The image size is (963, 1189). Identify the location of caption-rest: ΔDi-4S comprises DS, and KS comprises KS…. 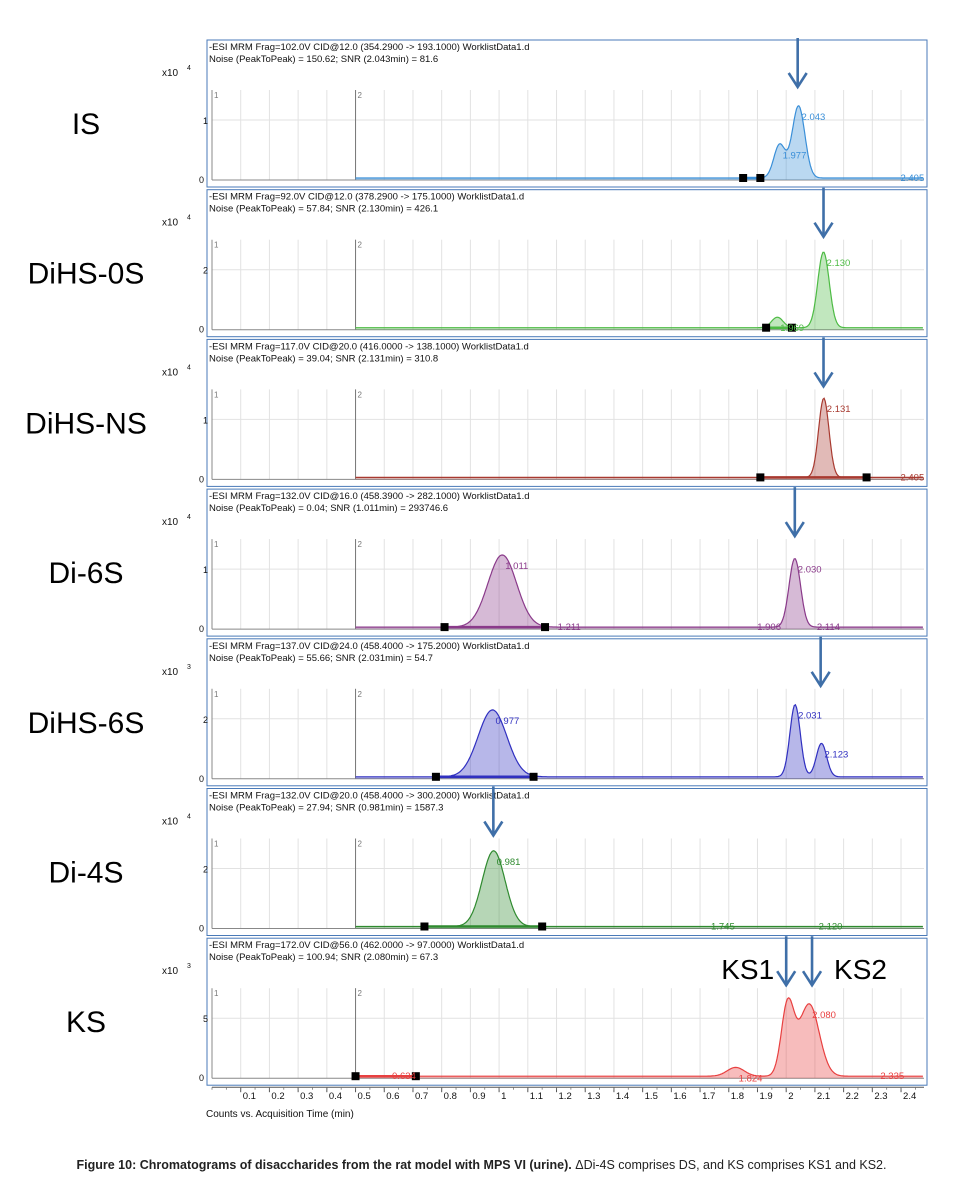
(729, 1165).